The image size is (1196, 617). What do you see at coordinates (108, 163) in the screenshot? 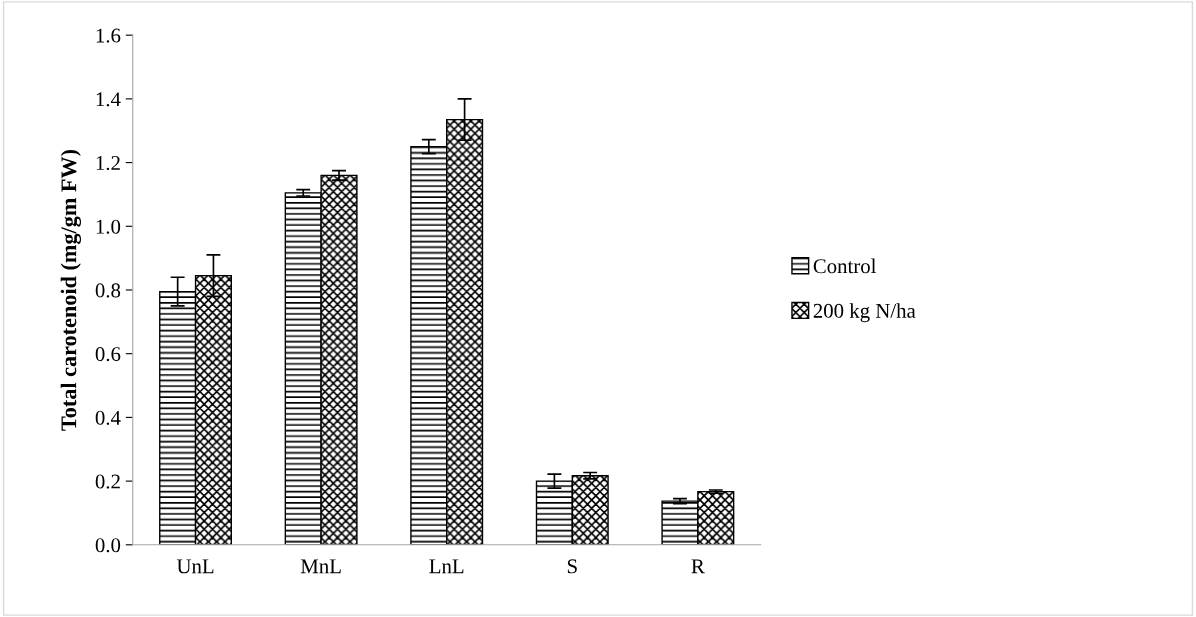
I see `y-tick-label: 1.2` at bounding box center [108, 163].